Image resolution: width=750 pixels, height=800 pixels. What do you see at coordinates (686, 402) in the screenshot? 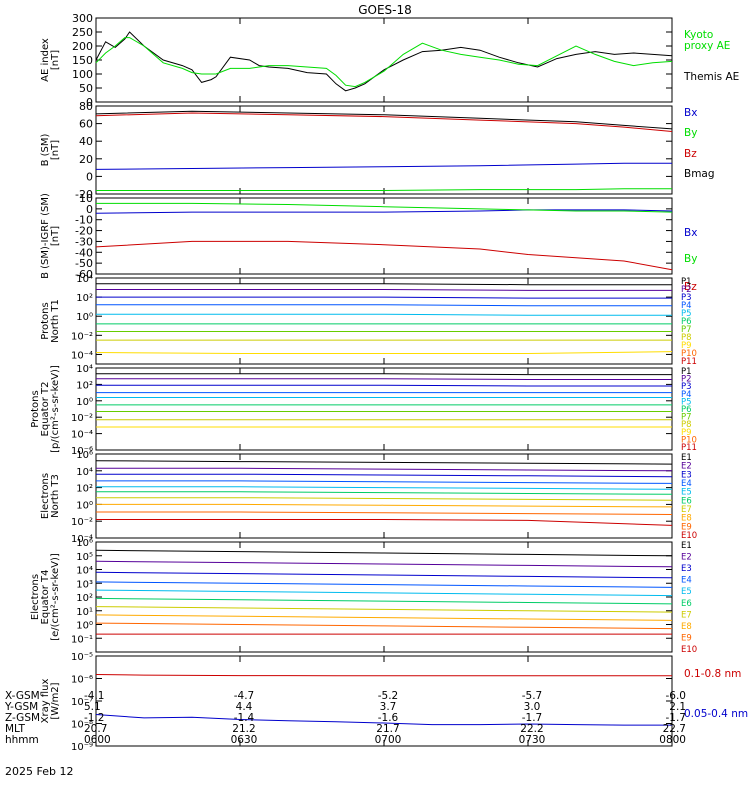
I see `legend-label: P5` at bounding box center [686, 402].